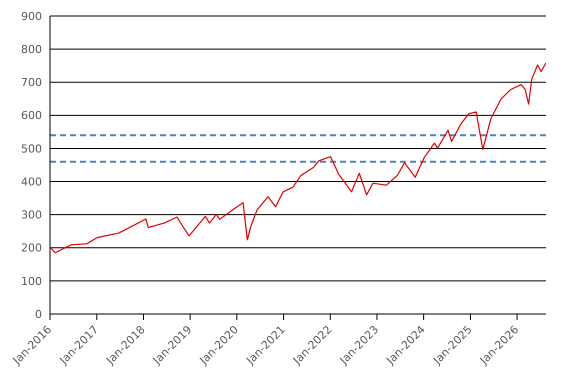 The height and width of the screenshot is (383, 572). What do you see at coordinates (31, 281) in the screenshot?
I see `y-tick-label: 100` at bounding box center [31, 281].